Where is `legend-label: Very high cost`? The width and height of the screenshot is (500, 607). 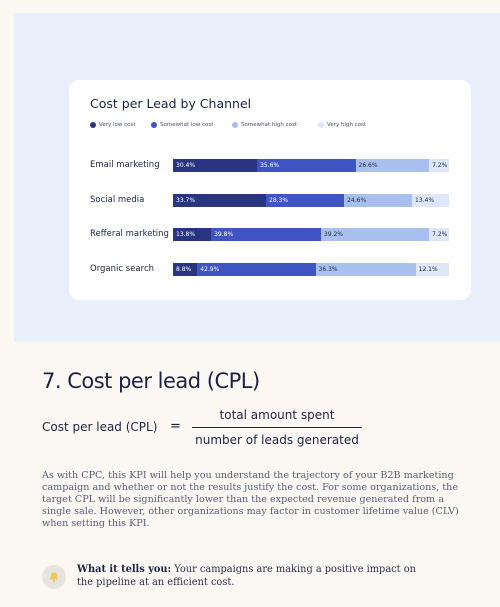
legend-label: Very high cost is located at coordinates (347, 125).